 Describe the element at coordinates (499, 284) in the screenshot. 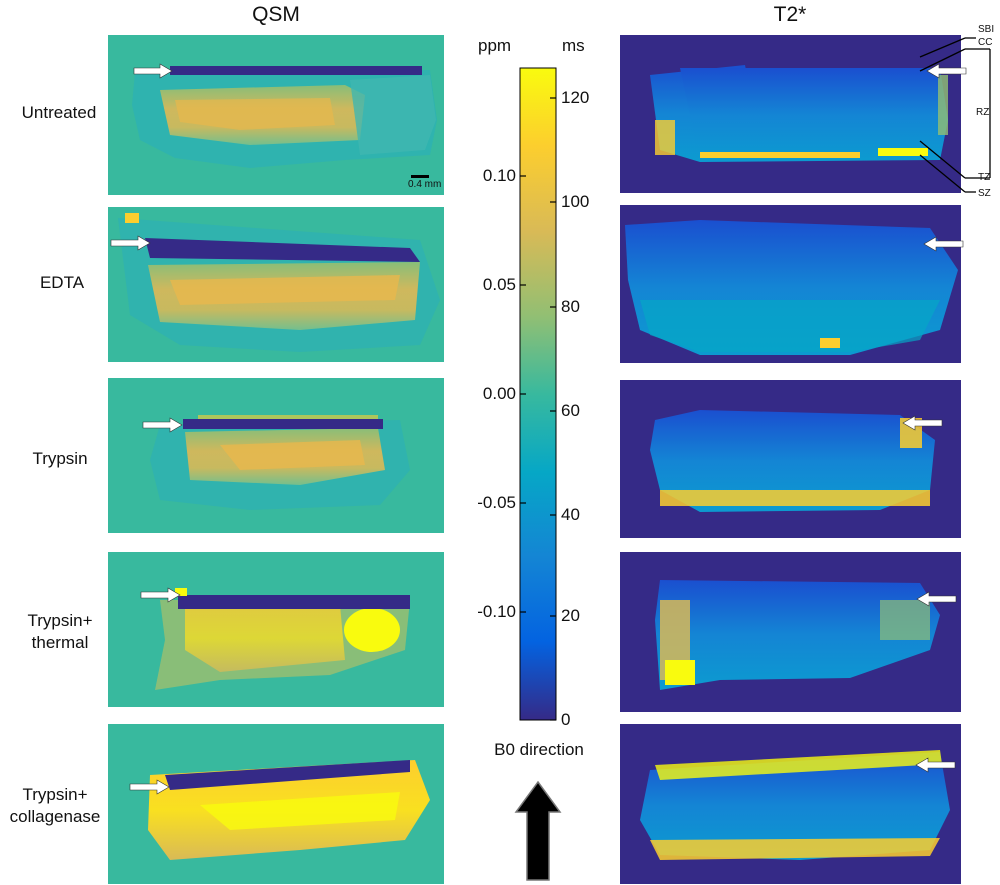

I see `ppm-tick-label: 0.05` at that location.